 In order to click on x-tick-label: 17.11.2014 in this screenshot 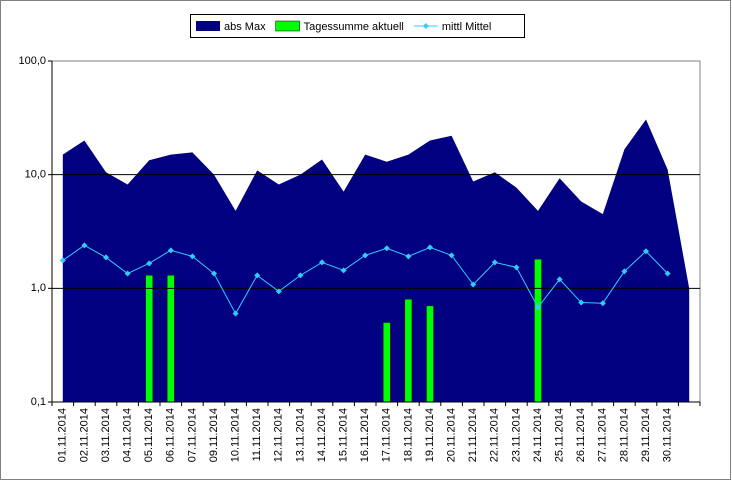, I will do `click(387, 435)`.